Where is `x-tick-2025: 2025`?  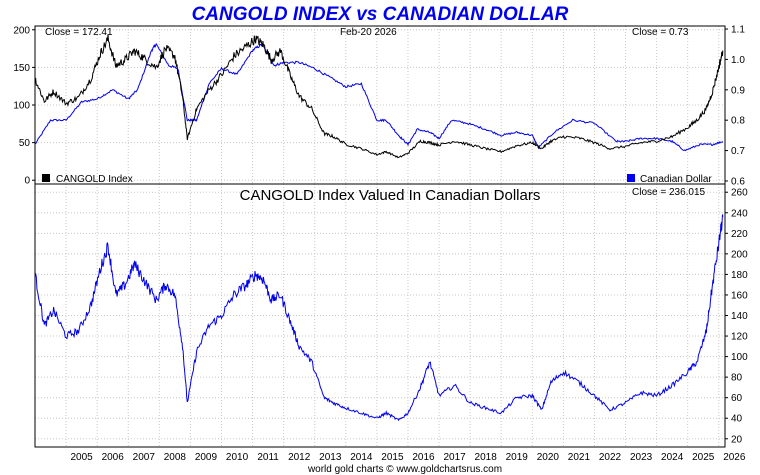
x-tick-2025: 2025 is located at coordinates (703, 457).